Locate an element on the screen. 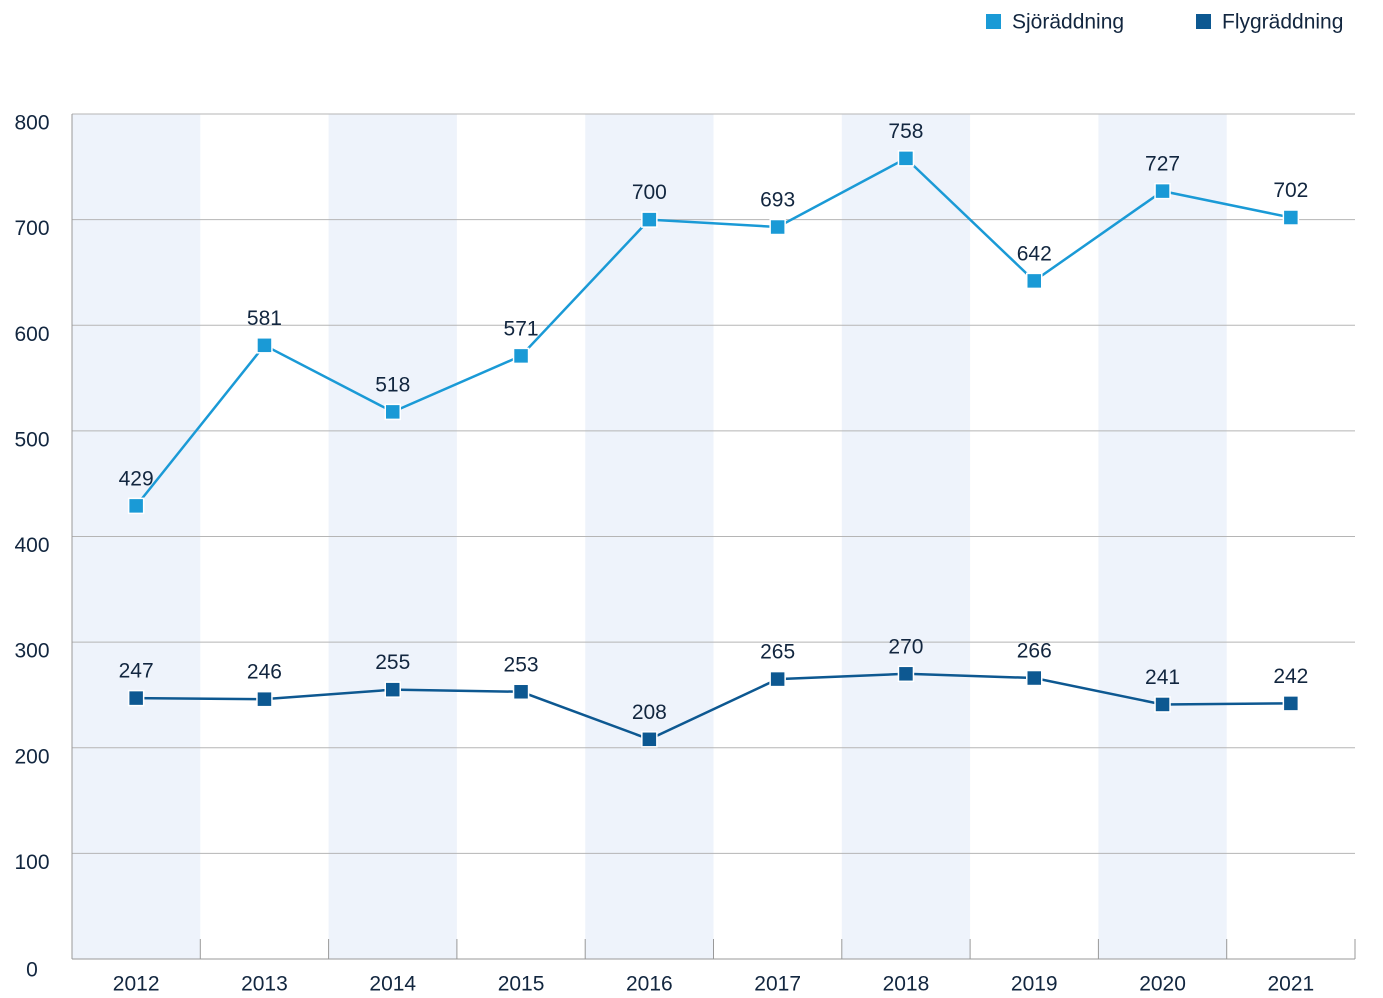 Image resolution: width=1383 pixels, height=998 pixels. data-label: 518 is located at coordinates (392, 384).